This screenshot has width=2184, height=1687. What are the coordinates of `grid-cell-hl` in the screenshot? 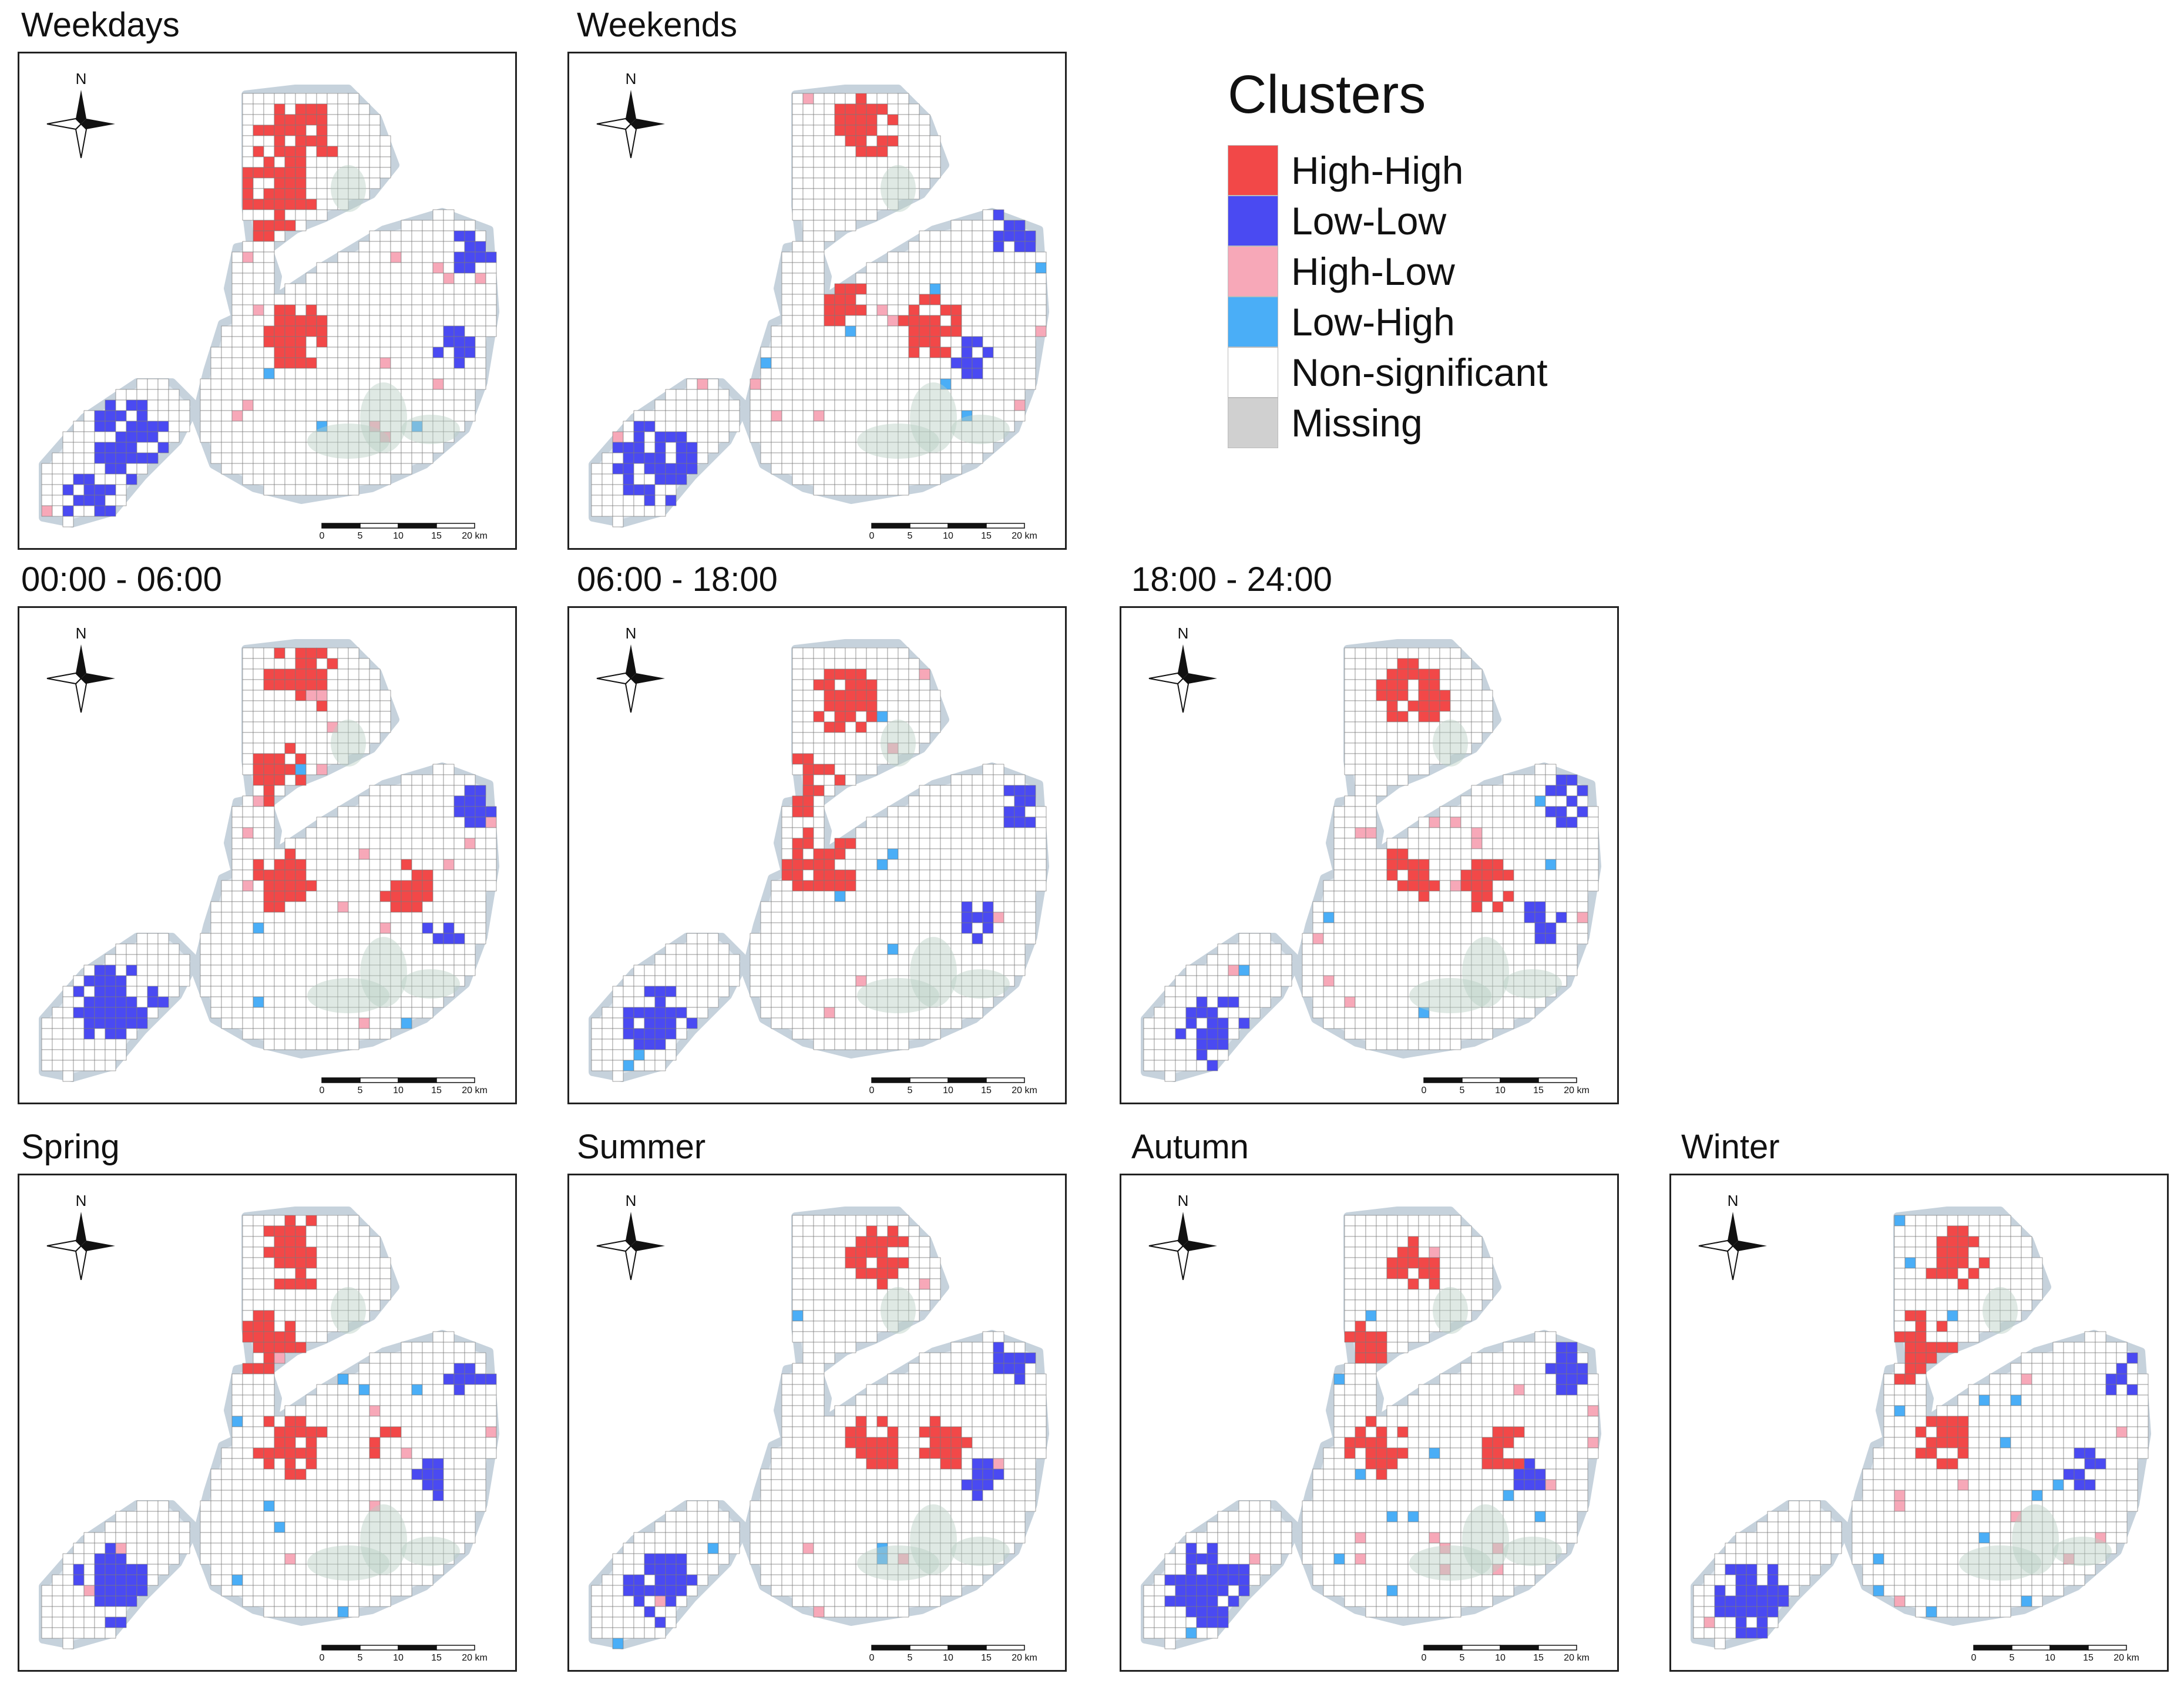 It's located at (861, 981).